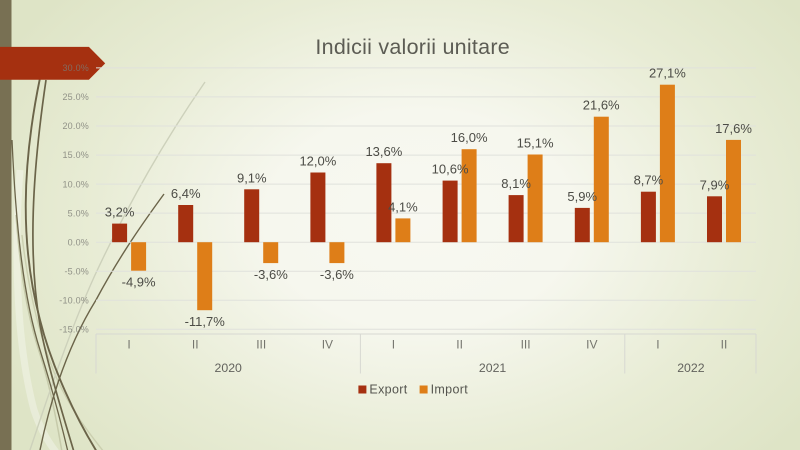 The height and width of the screenshot is (450, 800). What do you see at coordinates (120, 212) in the screenshot?
I see `svg-text: 3,2%` at bounding box center [120, 212].